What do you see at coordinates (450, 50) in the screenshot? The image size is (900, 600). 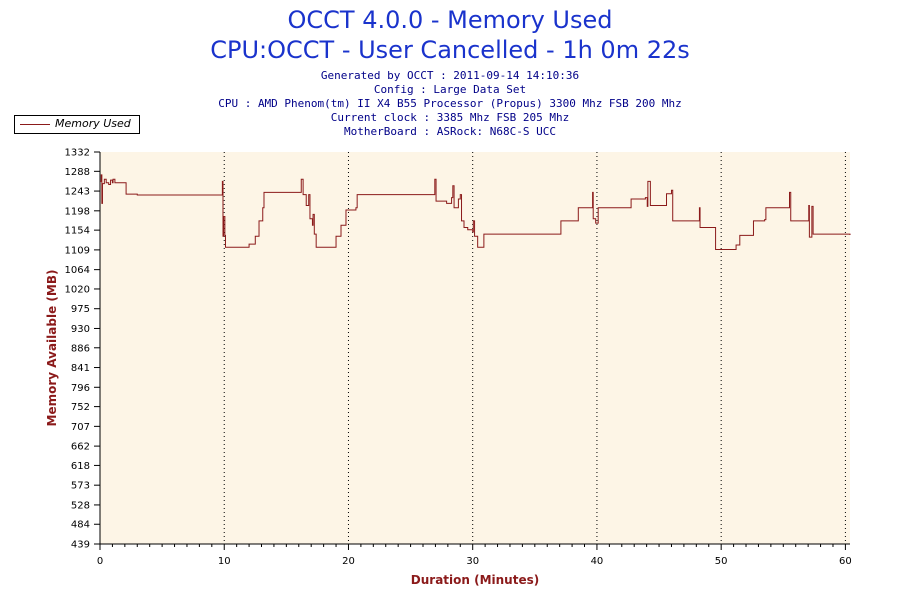 I see `chart-subtitle: CPU:OCCT - User Cancelled - 1h 0m 22s` at bounding box center [450, 50].